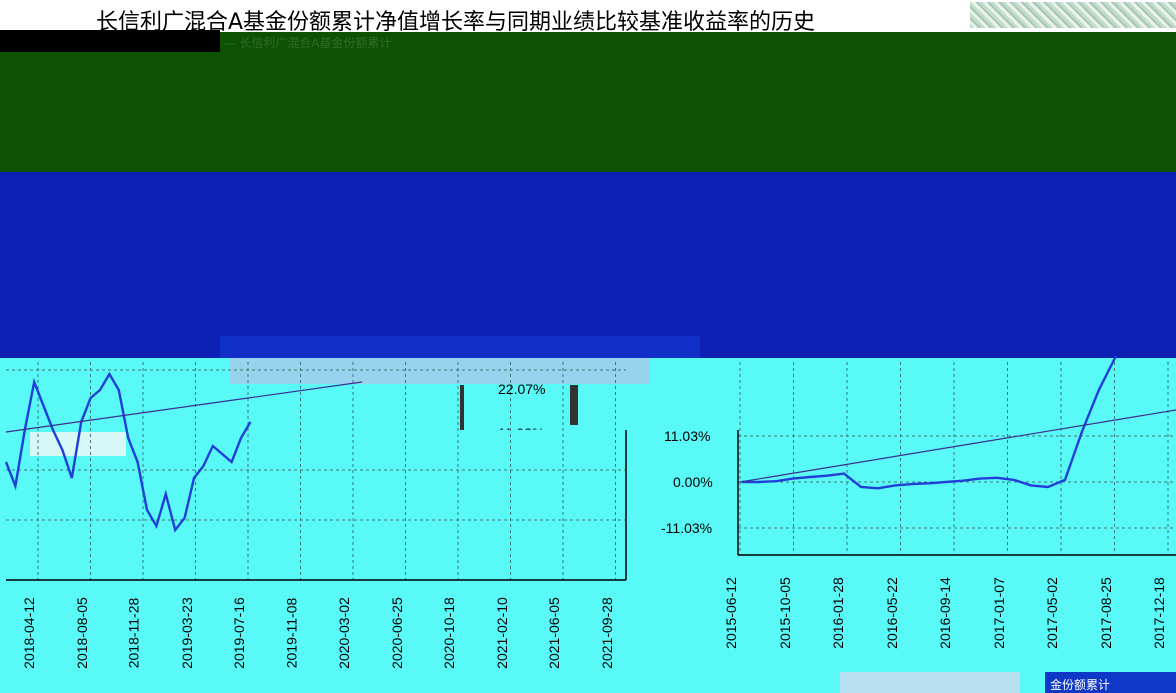 The image size is (1176, 693). What do you see at coordinates (1051, 613) in the screenshot?
I see `right-x-tick-label: 2017-05-02` at bounding box center [1051, 613].